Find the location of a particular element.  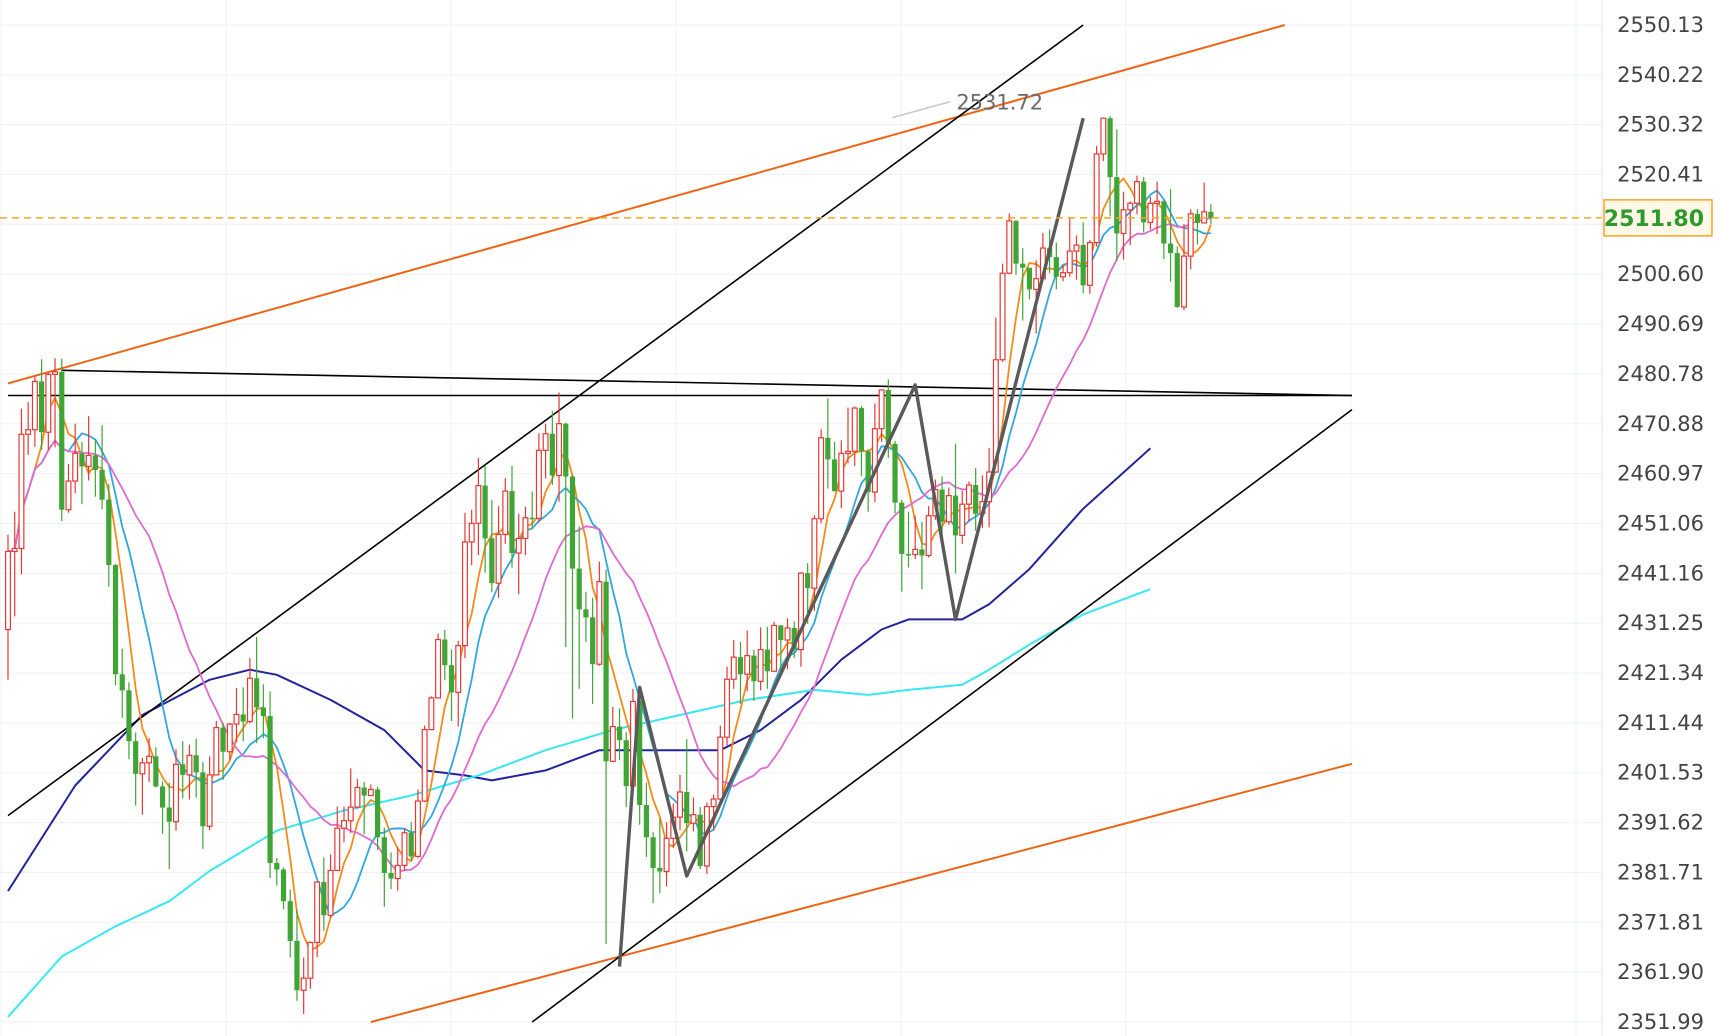

y-tick-label: 2520.41 is located at coordinates (1660, 175).